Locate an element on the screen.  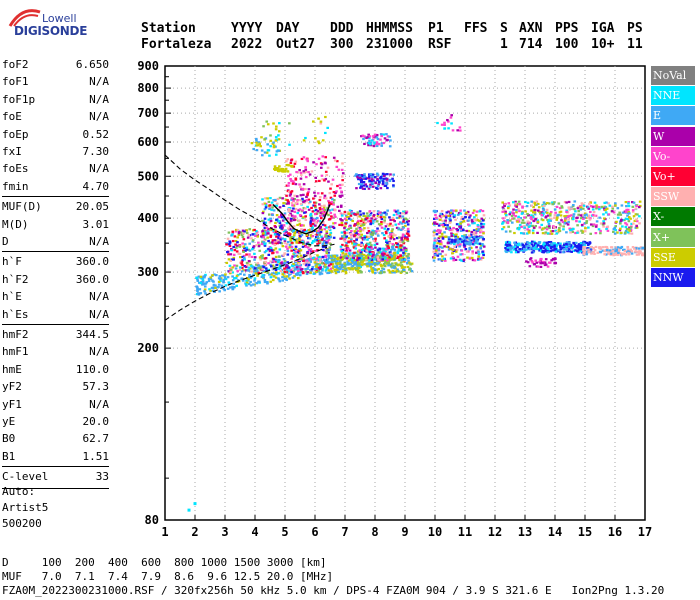
x-tick-label: 13 is located at coordinates (525, 532).